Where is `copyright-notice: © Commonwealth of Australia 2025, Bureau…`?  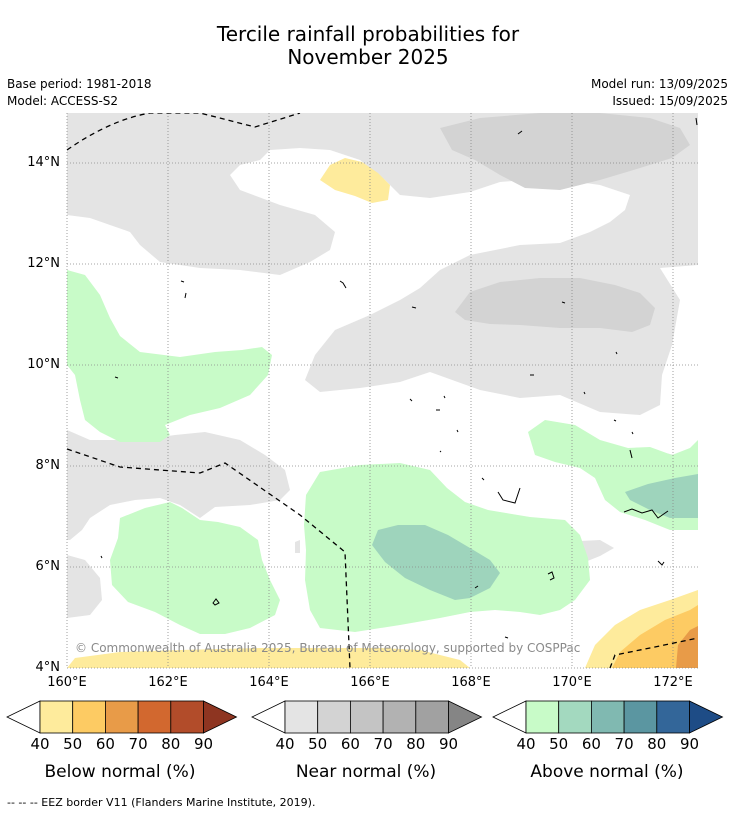 copyright-notice: © Commonwealth of Australia 2025, Bureau… is located at coordinates (328, 648).